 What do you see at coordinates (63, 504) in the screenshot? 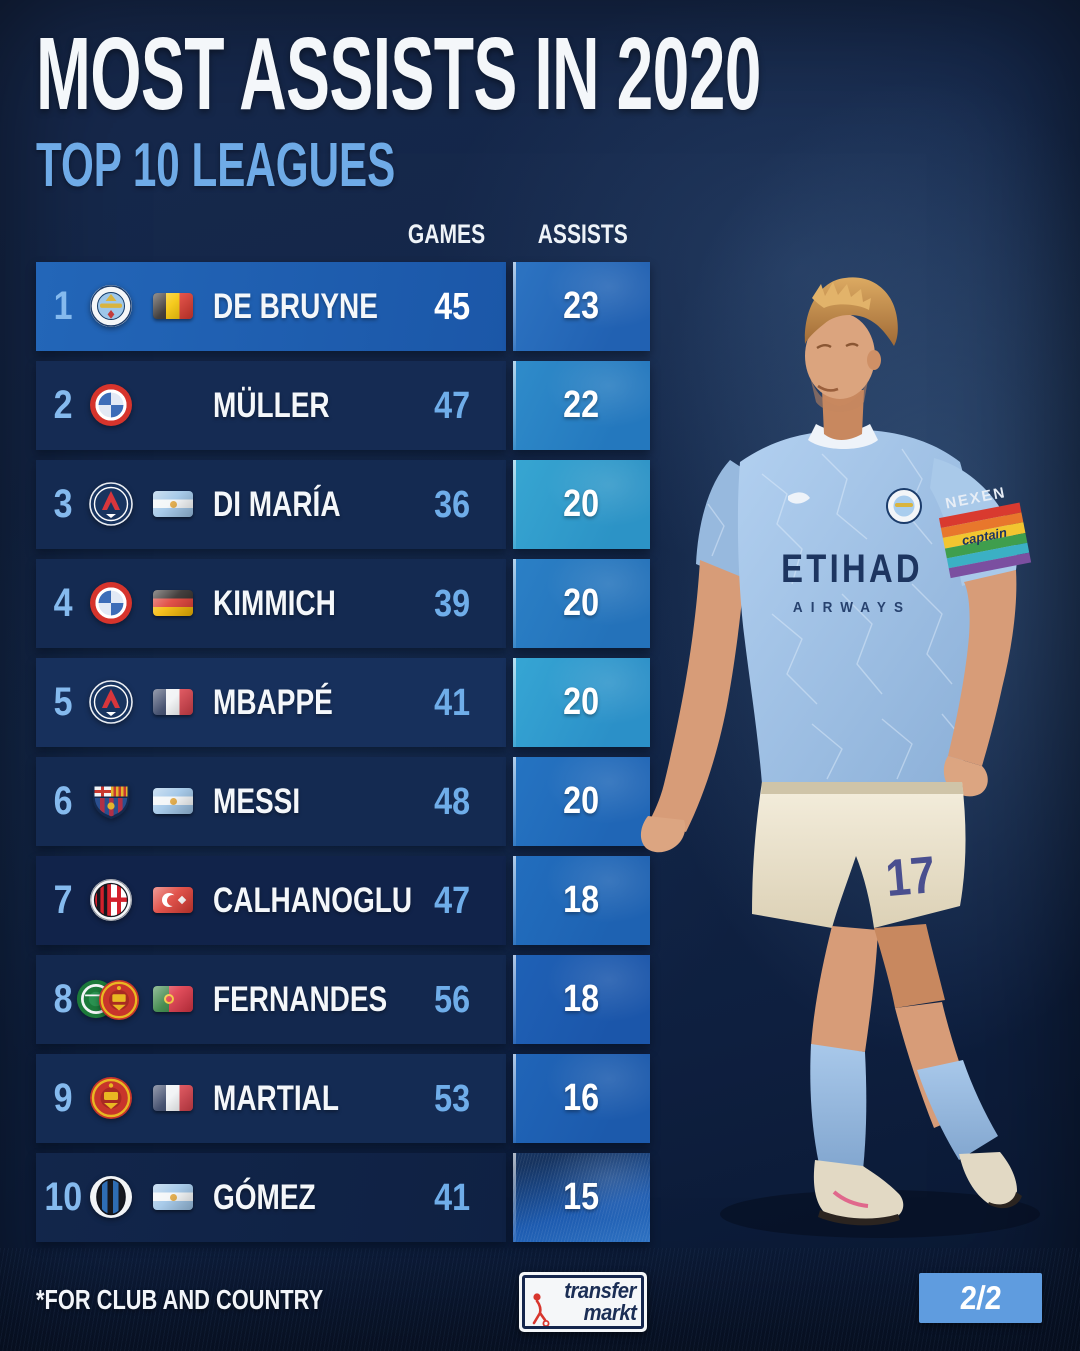
I see `rank-label: 3` at bounding box center [63, 504].